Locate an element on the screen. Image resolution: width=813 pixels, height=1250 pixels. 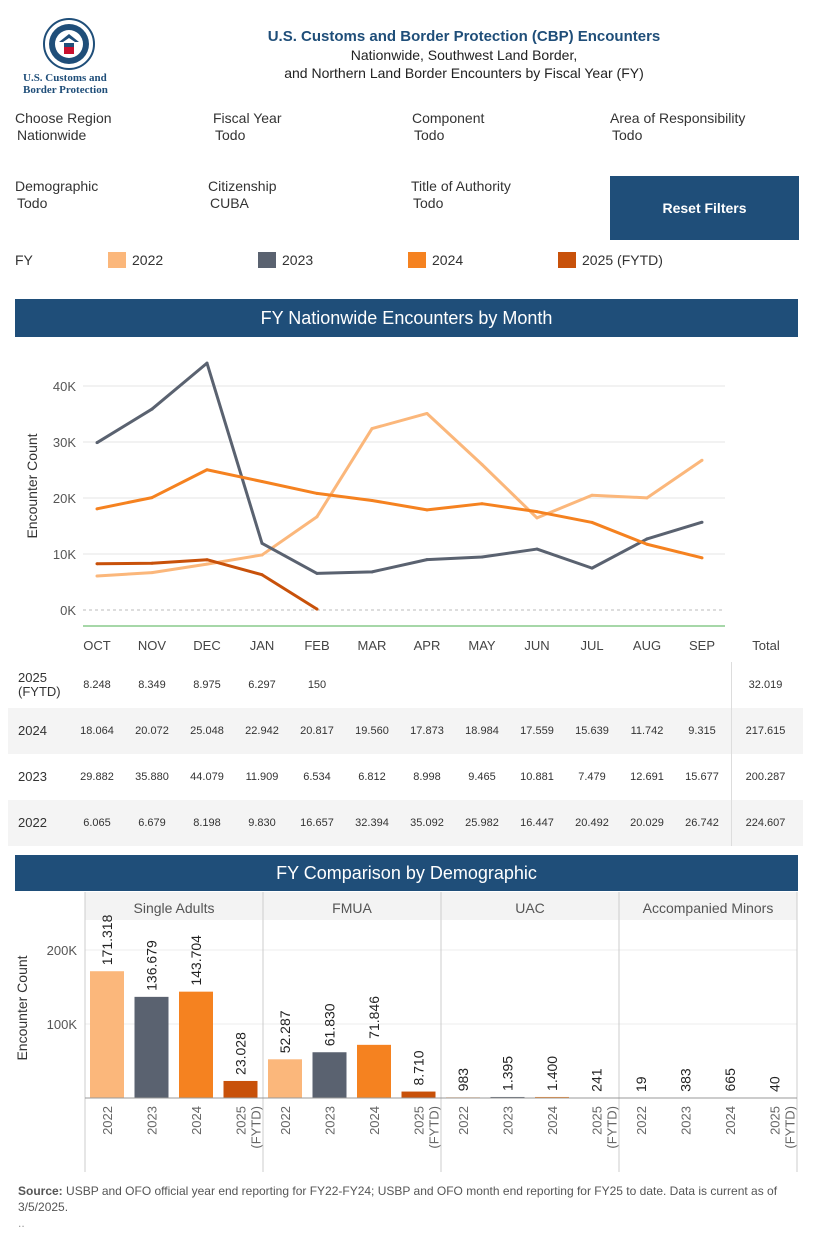
source-label: Source: is located at coordinates (40, 1191).